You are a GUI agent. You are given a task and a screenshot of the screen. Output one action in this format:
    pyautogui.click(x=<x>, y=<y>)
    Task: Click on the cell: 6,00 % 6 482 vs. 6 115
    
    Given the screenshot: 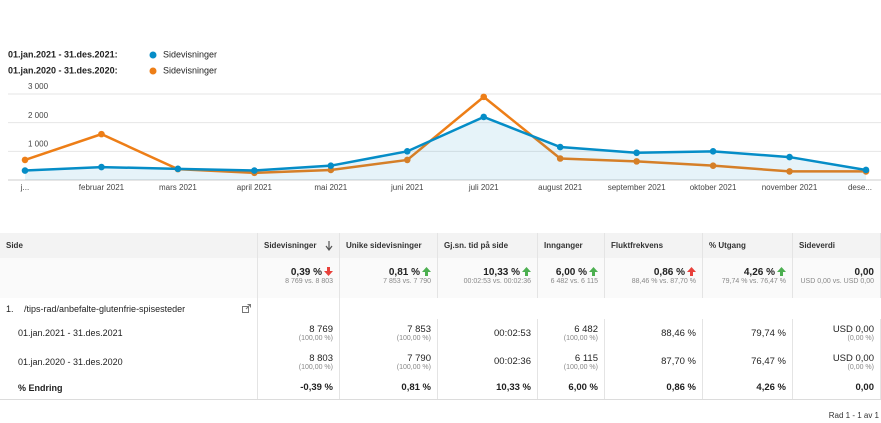 What is the action you would take?
    pyautogui.click(x=571, y=278)
    